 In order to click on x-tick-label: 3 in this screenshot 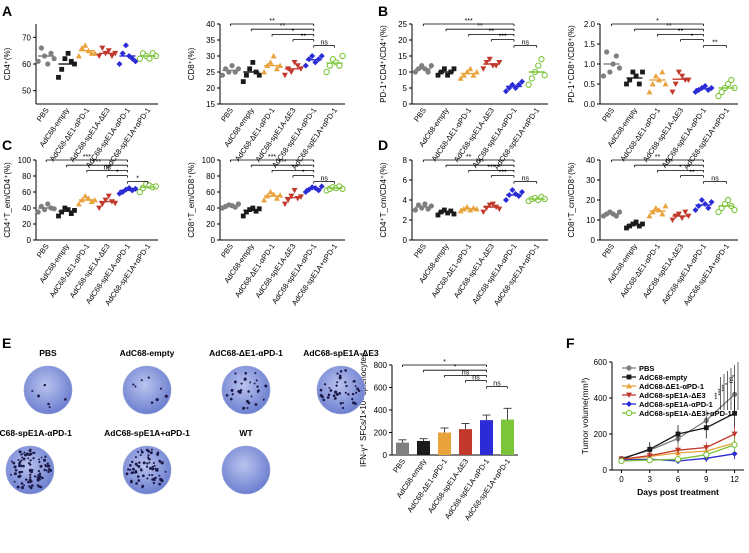, I will do `click(649, 479)`.